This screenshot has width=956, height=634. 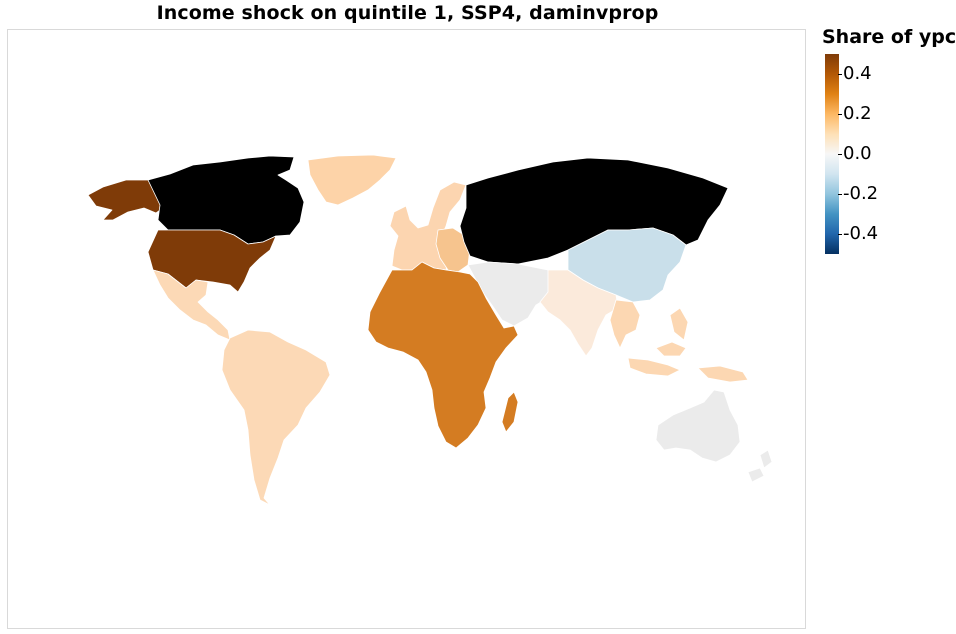 I want to click on region-south-asia, so click(x=579, y=313).